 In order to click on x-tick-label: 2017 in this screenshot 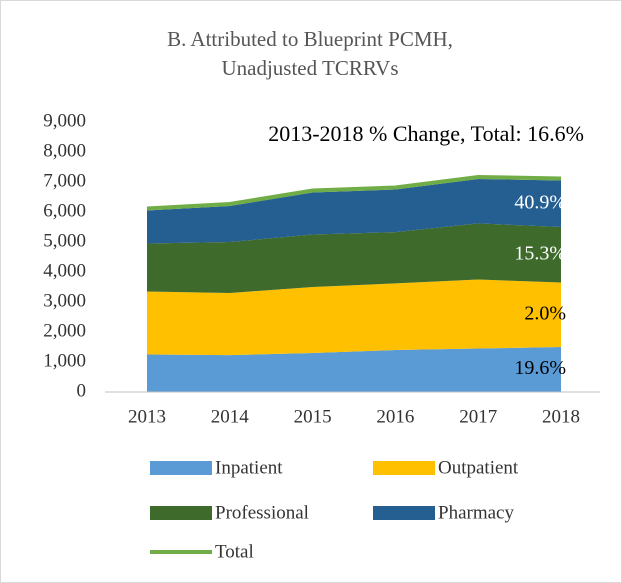, I will do `click(478, 416)`.